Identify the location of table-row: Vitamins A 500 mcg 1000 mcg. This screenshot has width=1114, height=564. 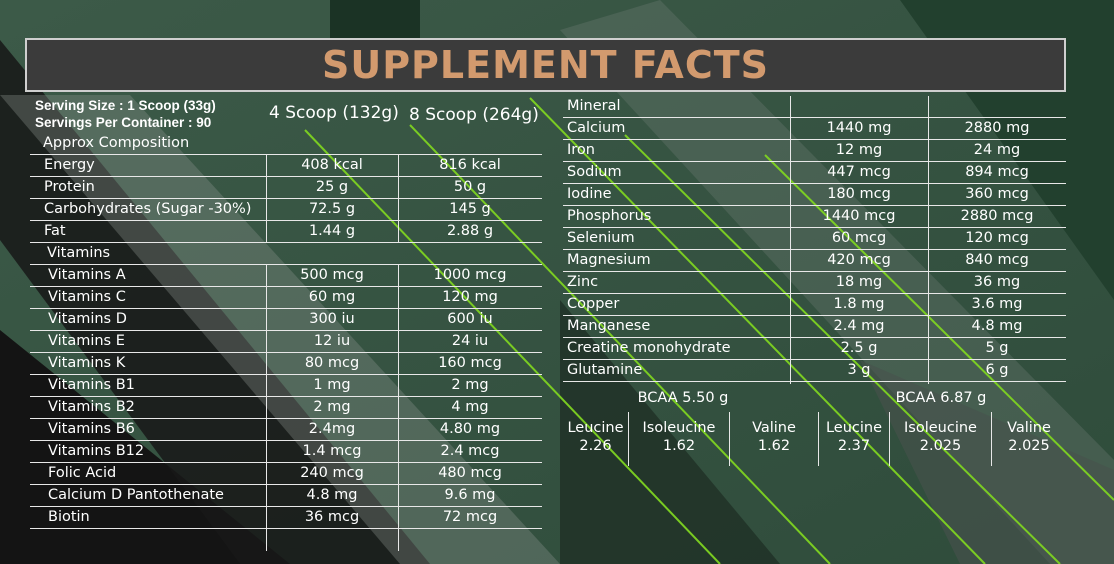
(286, 276).